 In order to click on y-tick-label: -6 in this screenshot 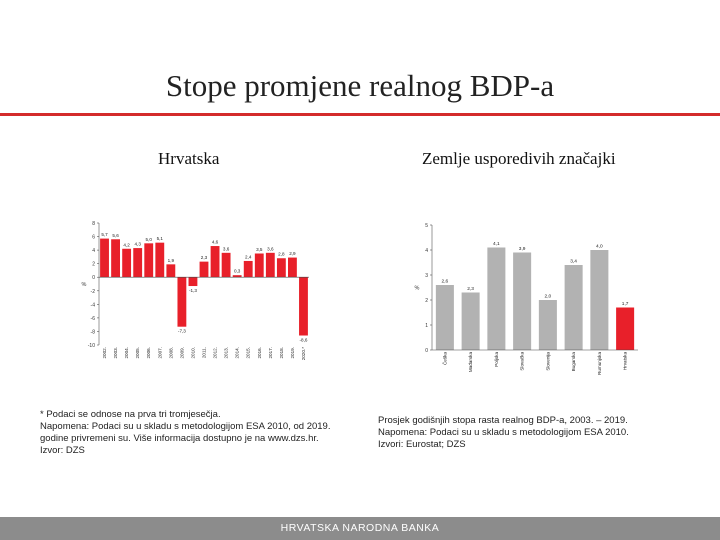, I will do `click(93, 319)`.